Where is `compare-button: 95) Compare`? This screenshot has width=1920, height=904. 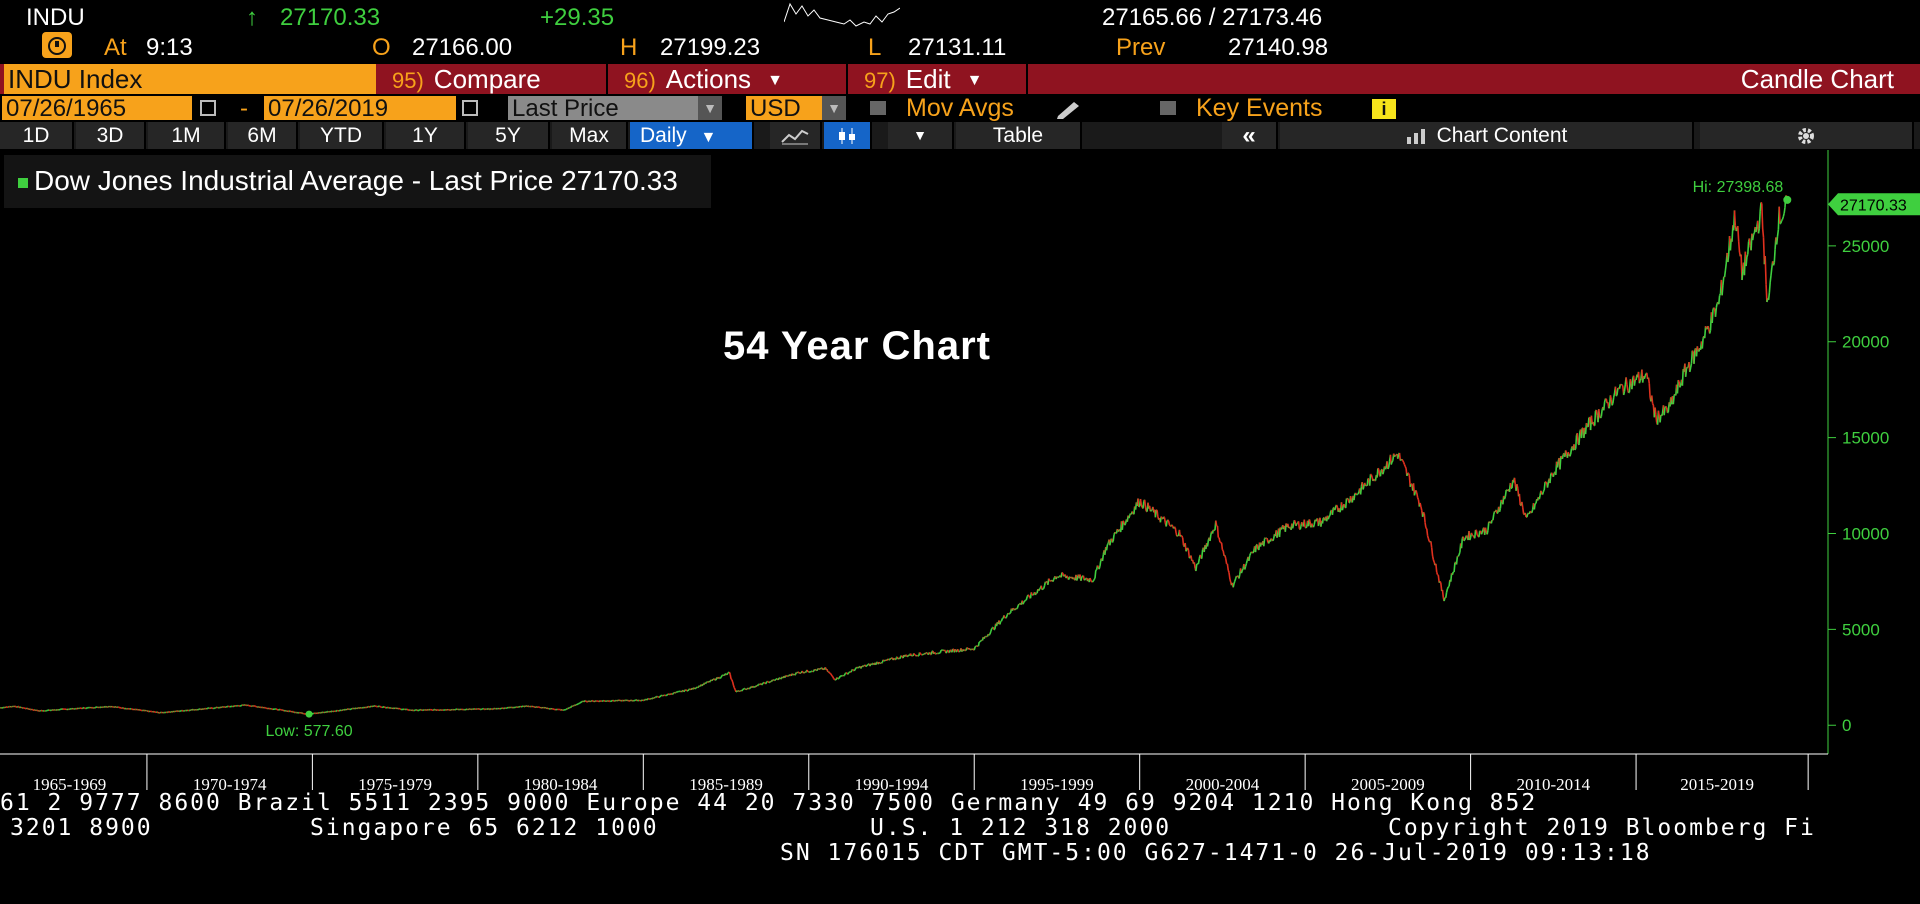 compare-button: 95) Compare is located at coordinates (493, 79).